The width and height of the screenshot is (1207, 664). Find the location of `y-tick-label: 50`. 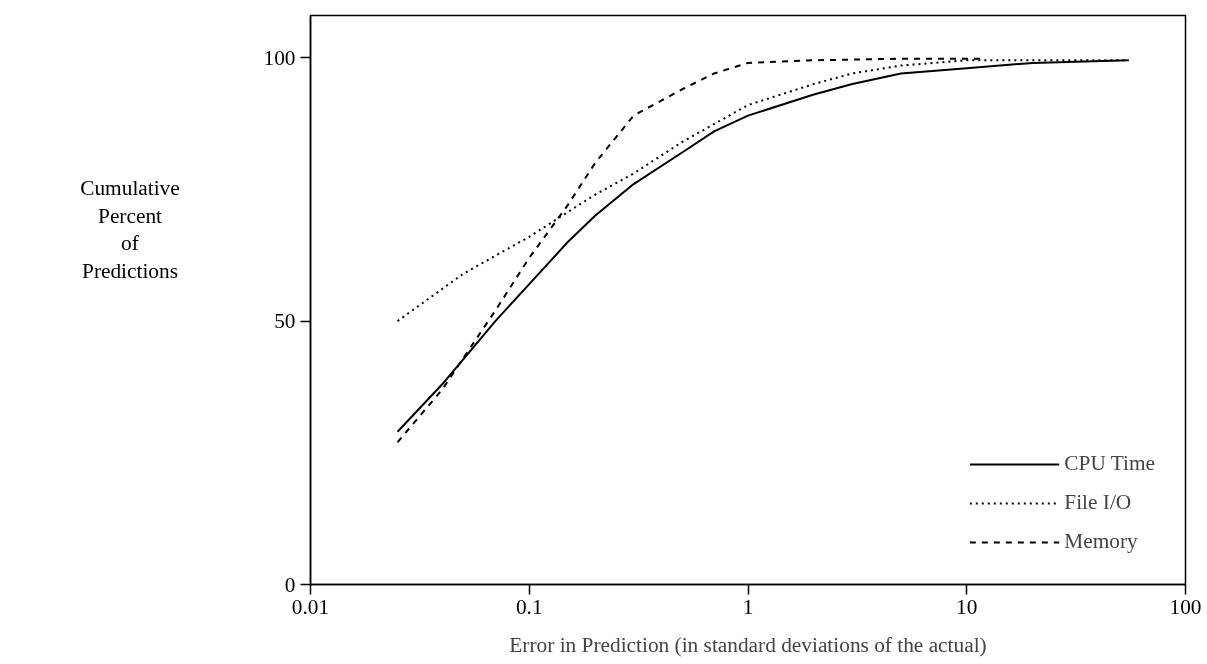

y-tick-label: 50 is located at coordinates (285, 321).